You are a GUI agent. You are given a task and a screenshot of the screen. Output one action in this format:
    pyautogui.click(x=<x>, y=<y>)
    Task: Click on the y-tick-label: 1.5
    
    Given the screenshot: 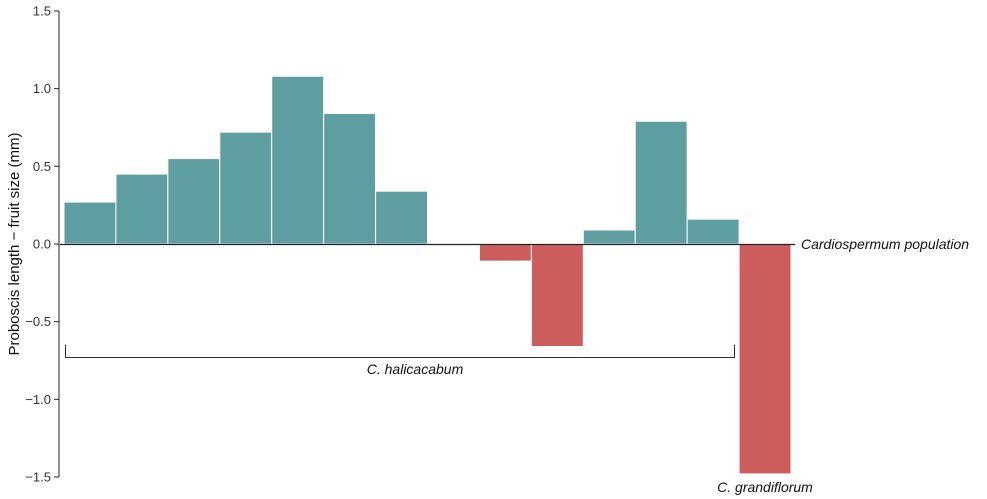 What is the action you would take?
    pyautogui.click(x=42, y=11)
    